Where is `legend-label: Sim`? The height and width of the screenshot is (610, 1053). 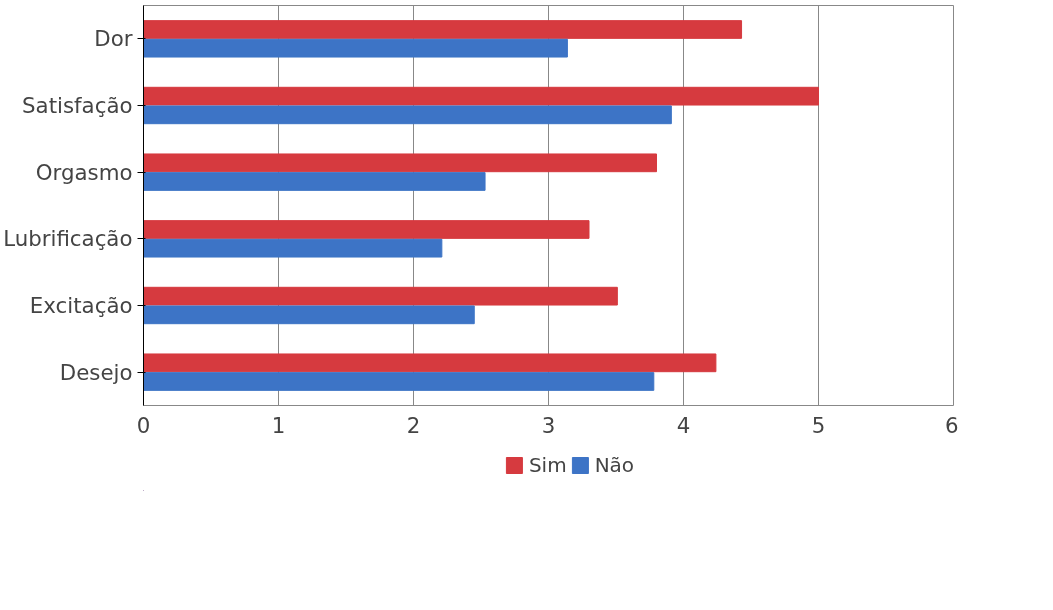 legend-label: Sim is located at coordinates (547, 465).